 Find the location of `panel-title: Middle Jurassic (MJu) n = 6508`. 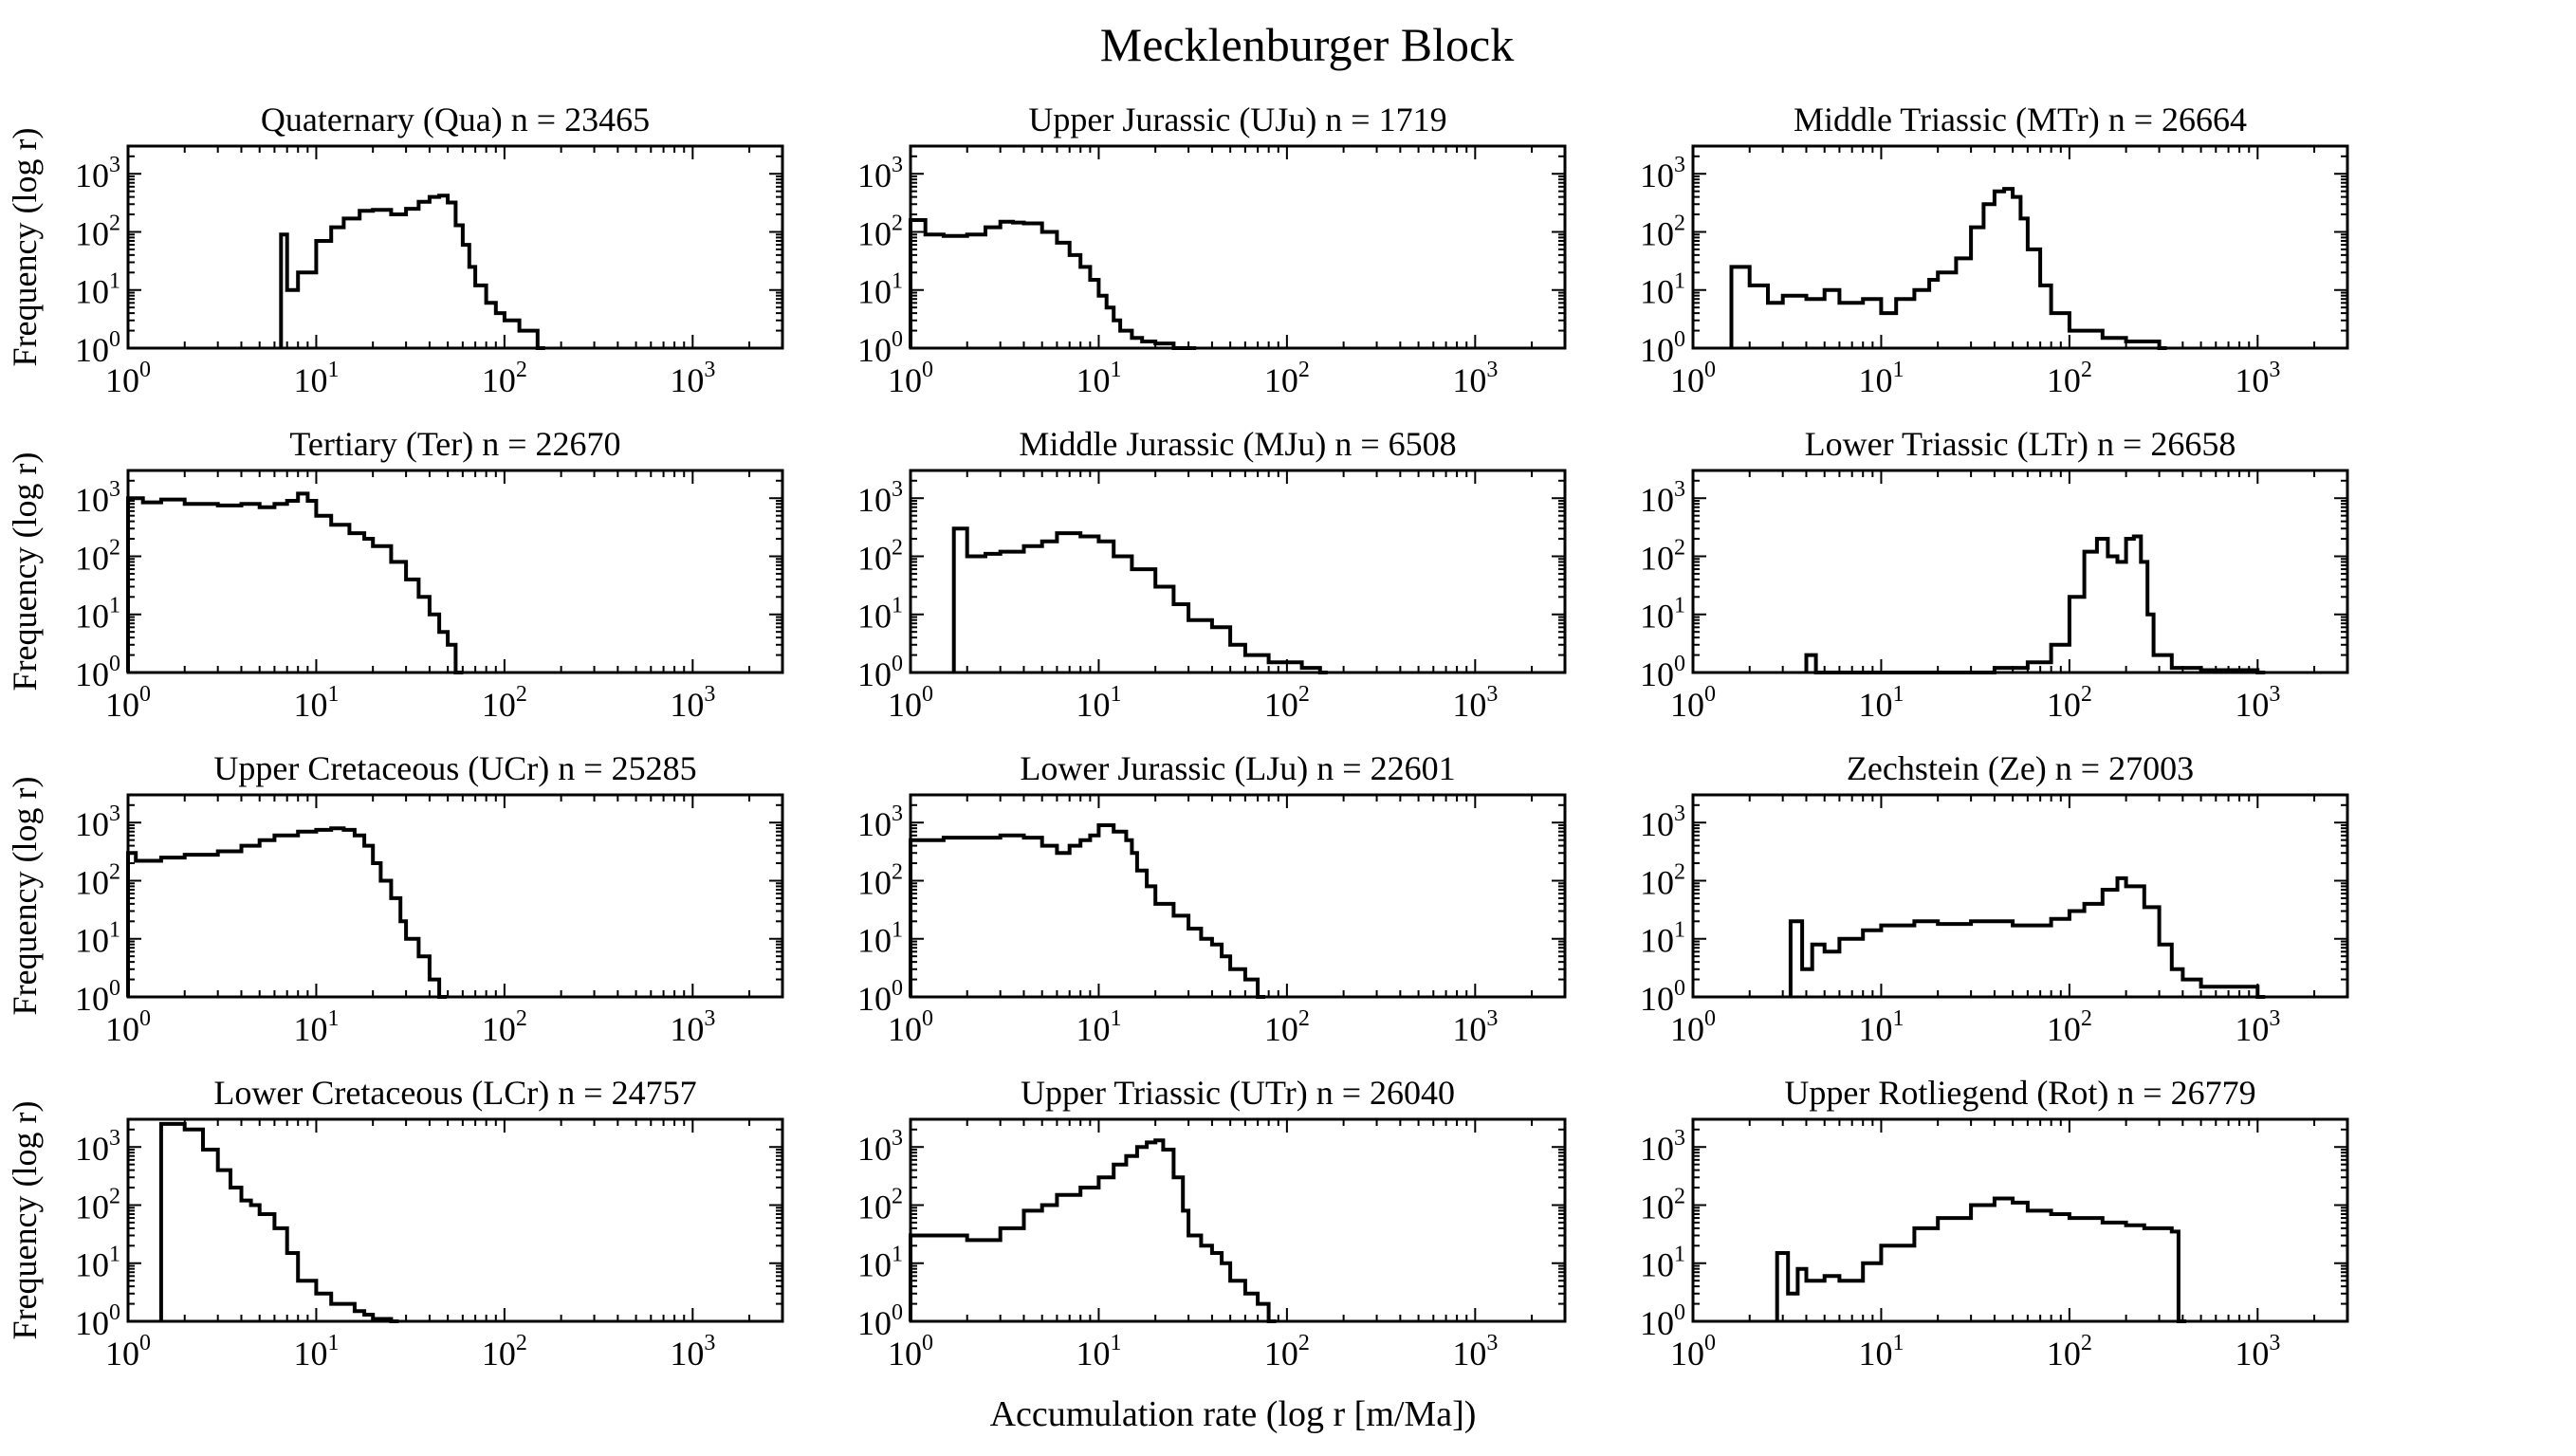

panel-title: Middle Jurassic (MJu) n = 6508 is located at coordinates (1237, 444).